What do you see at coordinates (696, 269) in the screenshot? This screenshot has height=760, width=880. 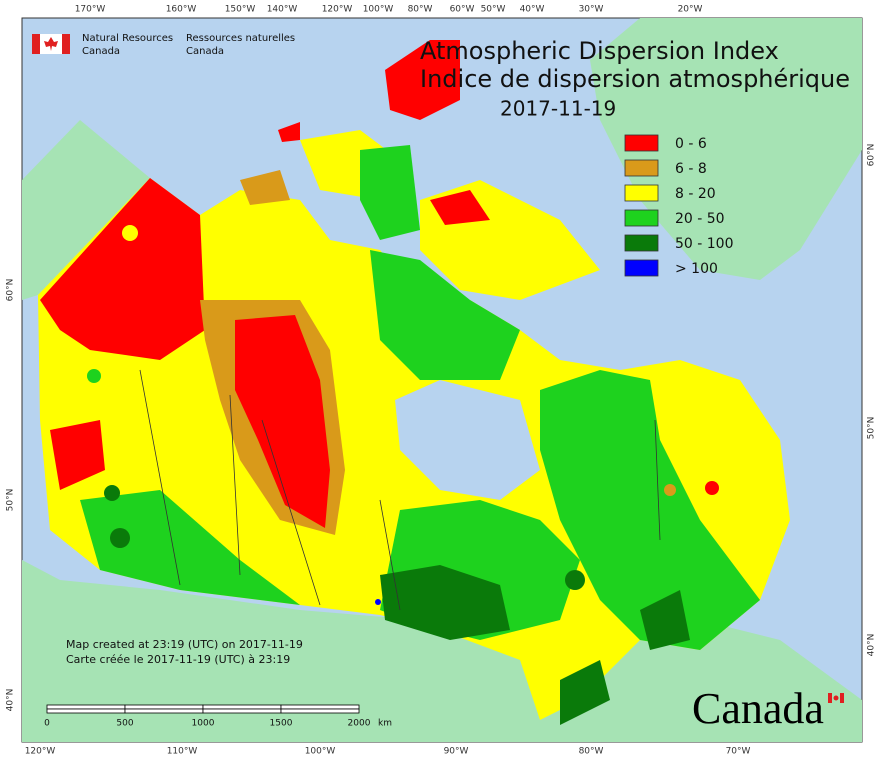 I see `legend-label: > 100` at bounding box center [696, 269].